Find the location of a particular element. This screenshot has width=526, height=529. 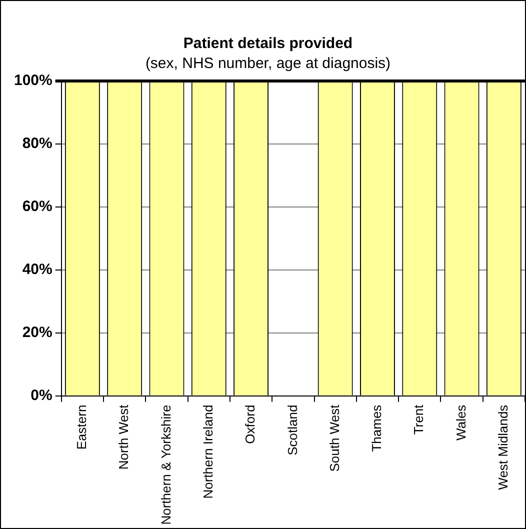

x-tick-label: Oxford is located at coordinates (250, 424).